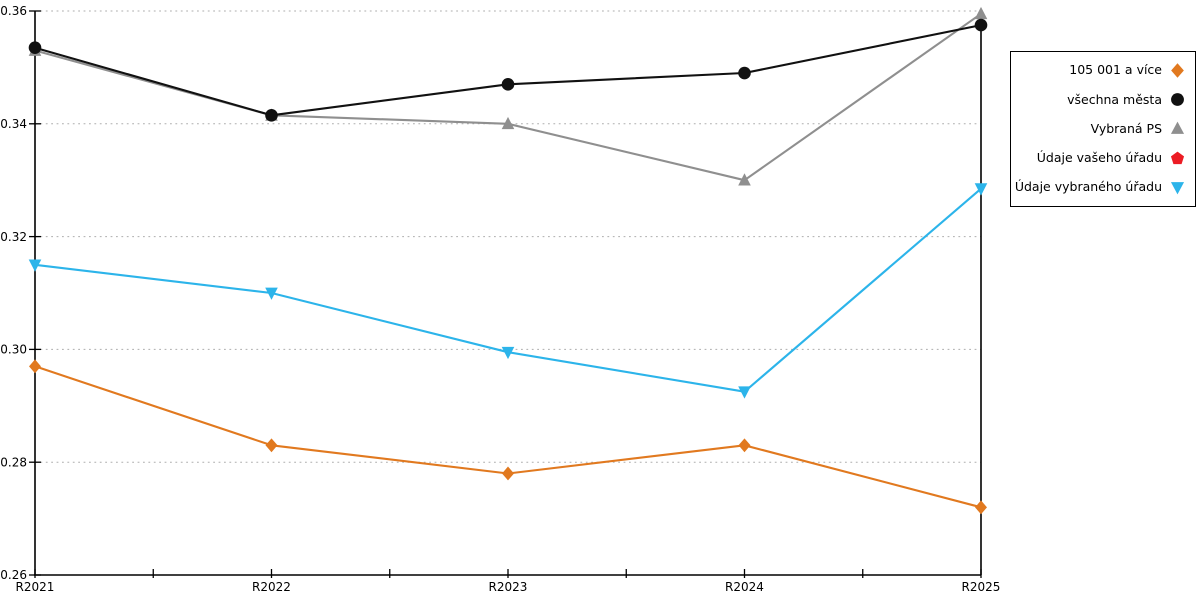 This screenshot has height=600, width=1200. Describe the element at coordinates (1126, 128) in the screenshot. I see `legend-item-label: Vybraná PS` at that location.